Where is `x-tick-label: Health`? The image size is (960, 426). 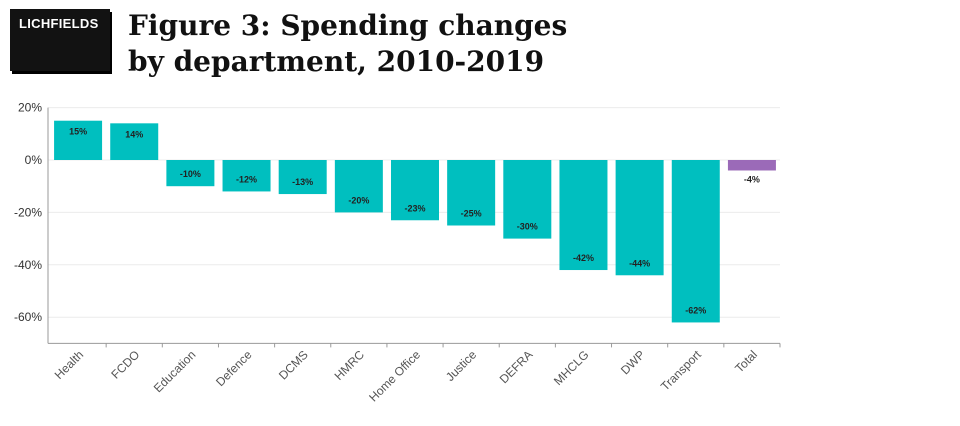 x-tick-label: Health is located at coordinates (69, 365).